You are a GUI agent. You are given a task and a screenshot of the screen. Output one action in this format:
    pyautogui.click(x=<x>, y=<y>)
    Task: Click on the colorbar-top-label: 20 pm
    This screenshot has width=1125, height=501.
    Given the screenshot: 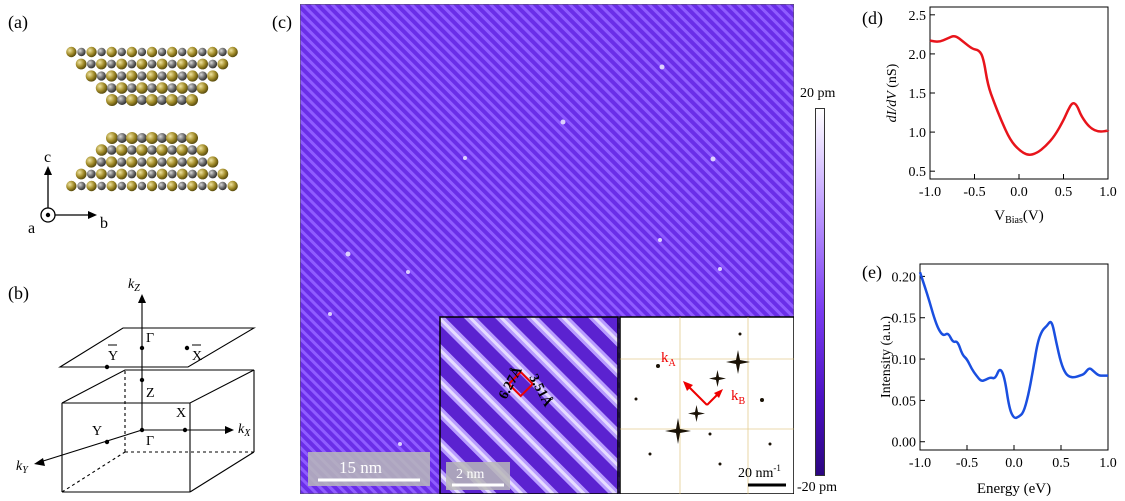 What is the action you would take?
    pyautogui.click(x=818, y=93)
    